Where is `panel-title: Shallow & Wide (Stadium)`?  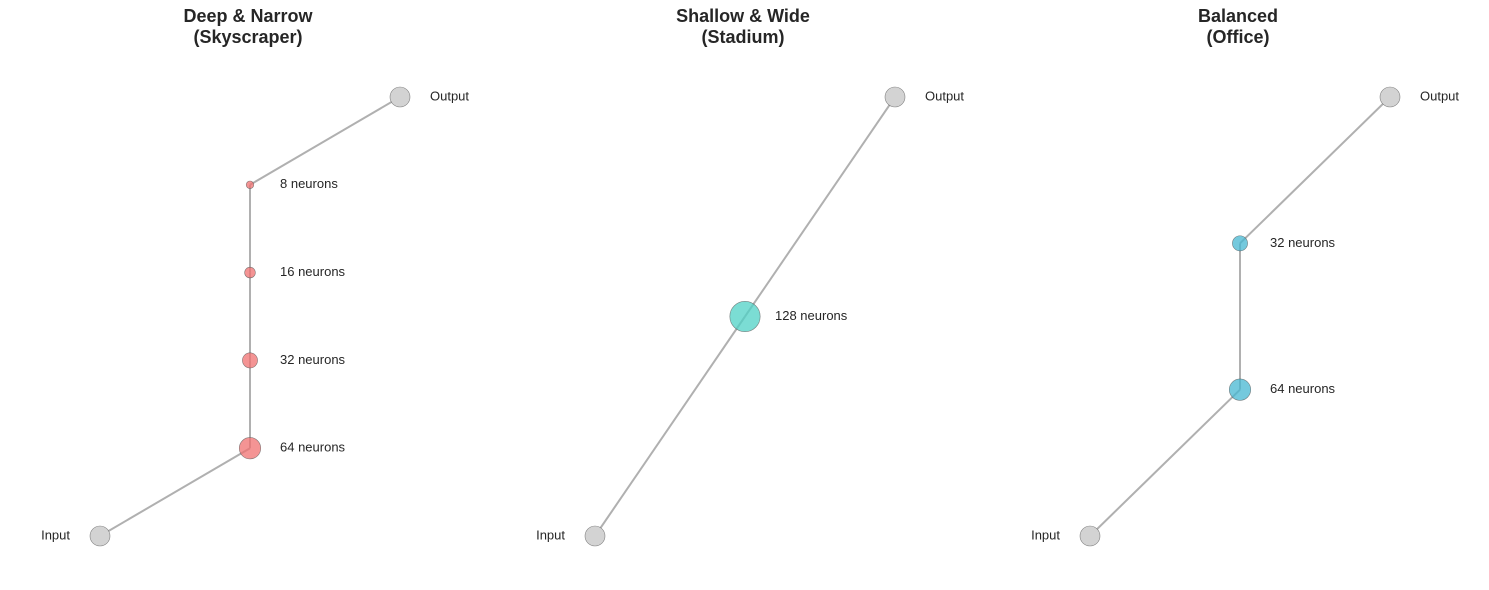
panel-title: Shallow & Wide (Stadium) is located at coordinates (743, 26).